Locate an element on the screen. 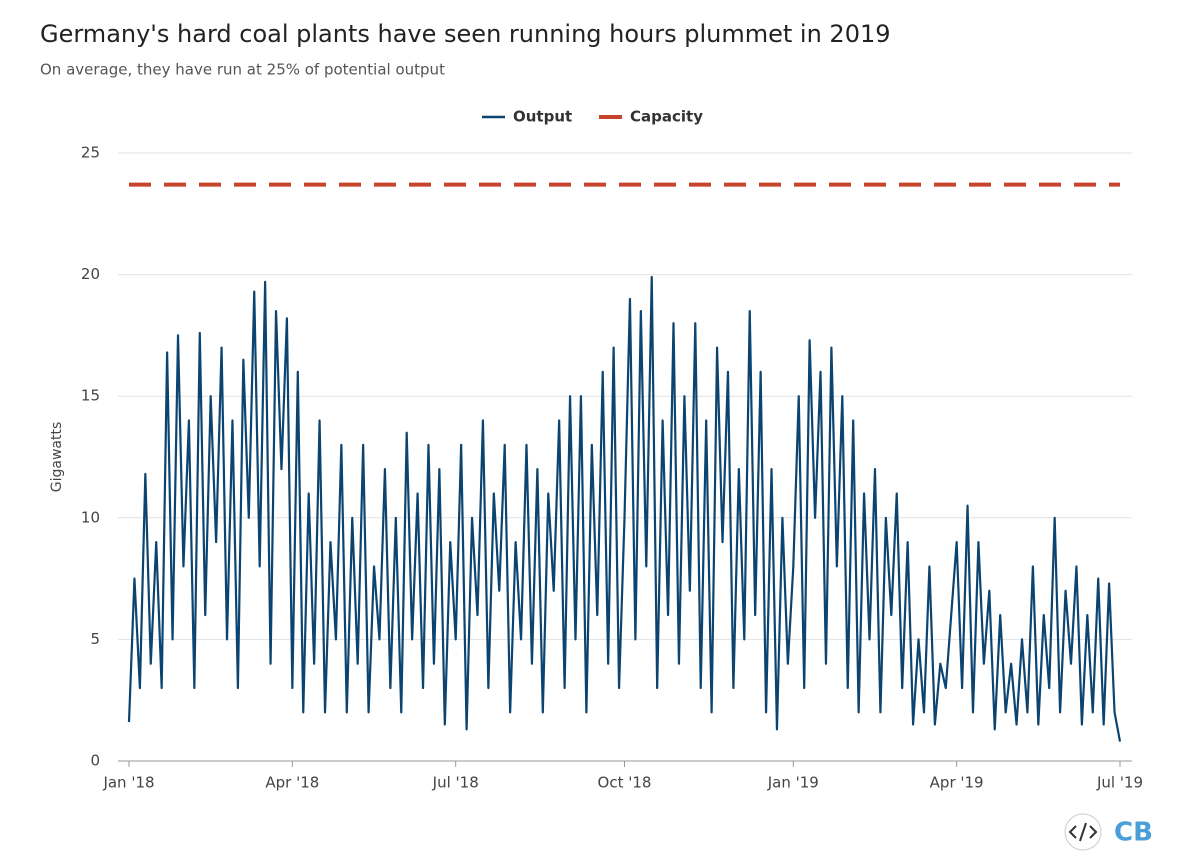  embed-glyph is located at coordinates (1083, 832).